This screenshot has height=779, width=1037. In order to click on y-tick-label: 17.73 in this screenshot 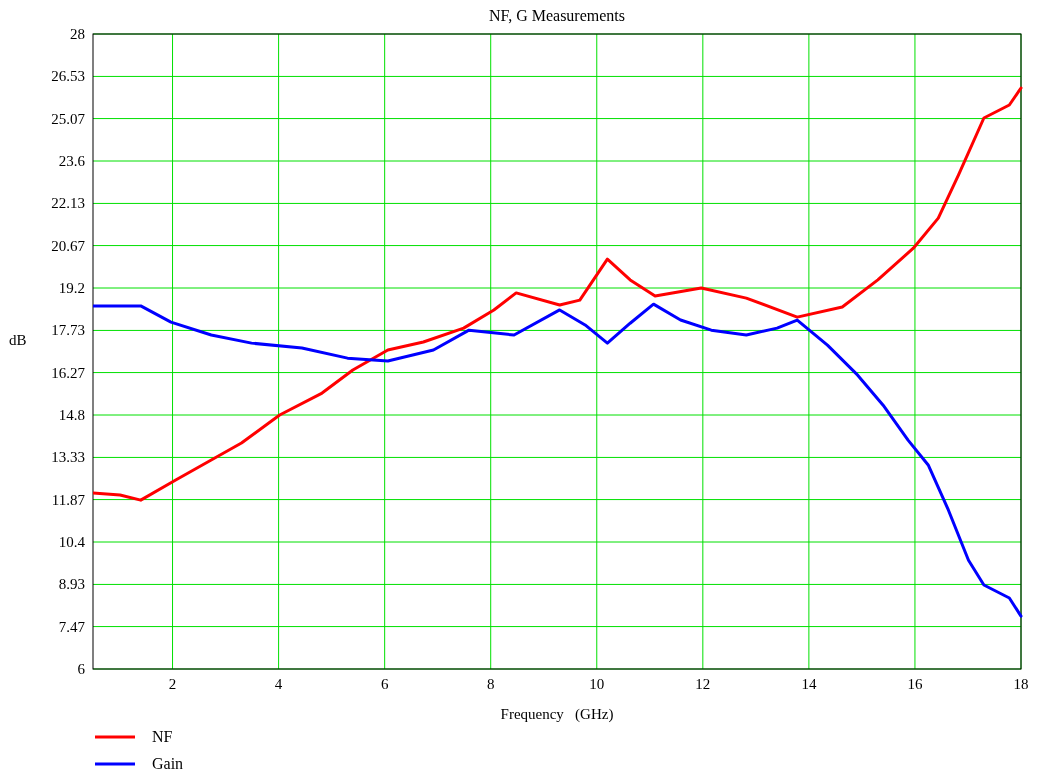, I will do `click(68, 330)`.